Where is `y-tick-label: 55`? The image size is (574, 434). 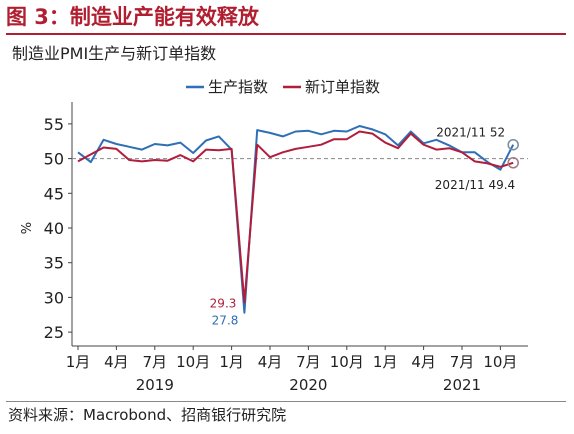 y-tick-label: 55 is located at coordinates (54, 124).